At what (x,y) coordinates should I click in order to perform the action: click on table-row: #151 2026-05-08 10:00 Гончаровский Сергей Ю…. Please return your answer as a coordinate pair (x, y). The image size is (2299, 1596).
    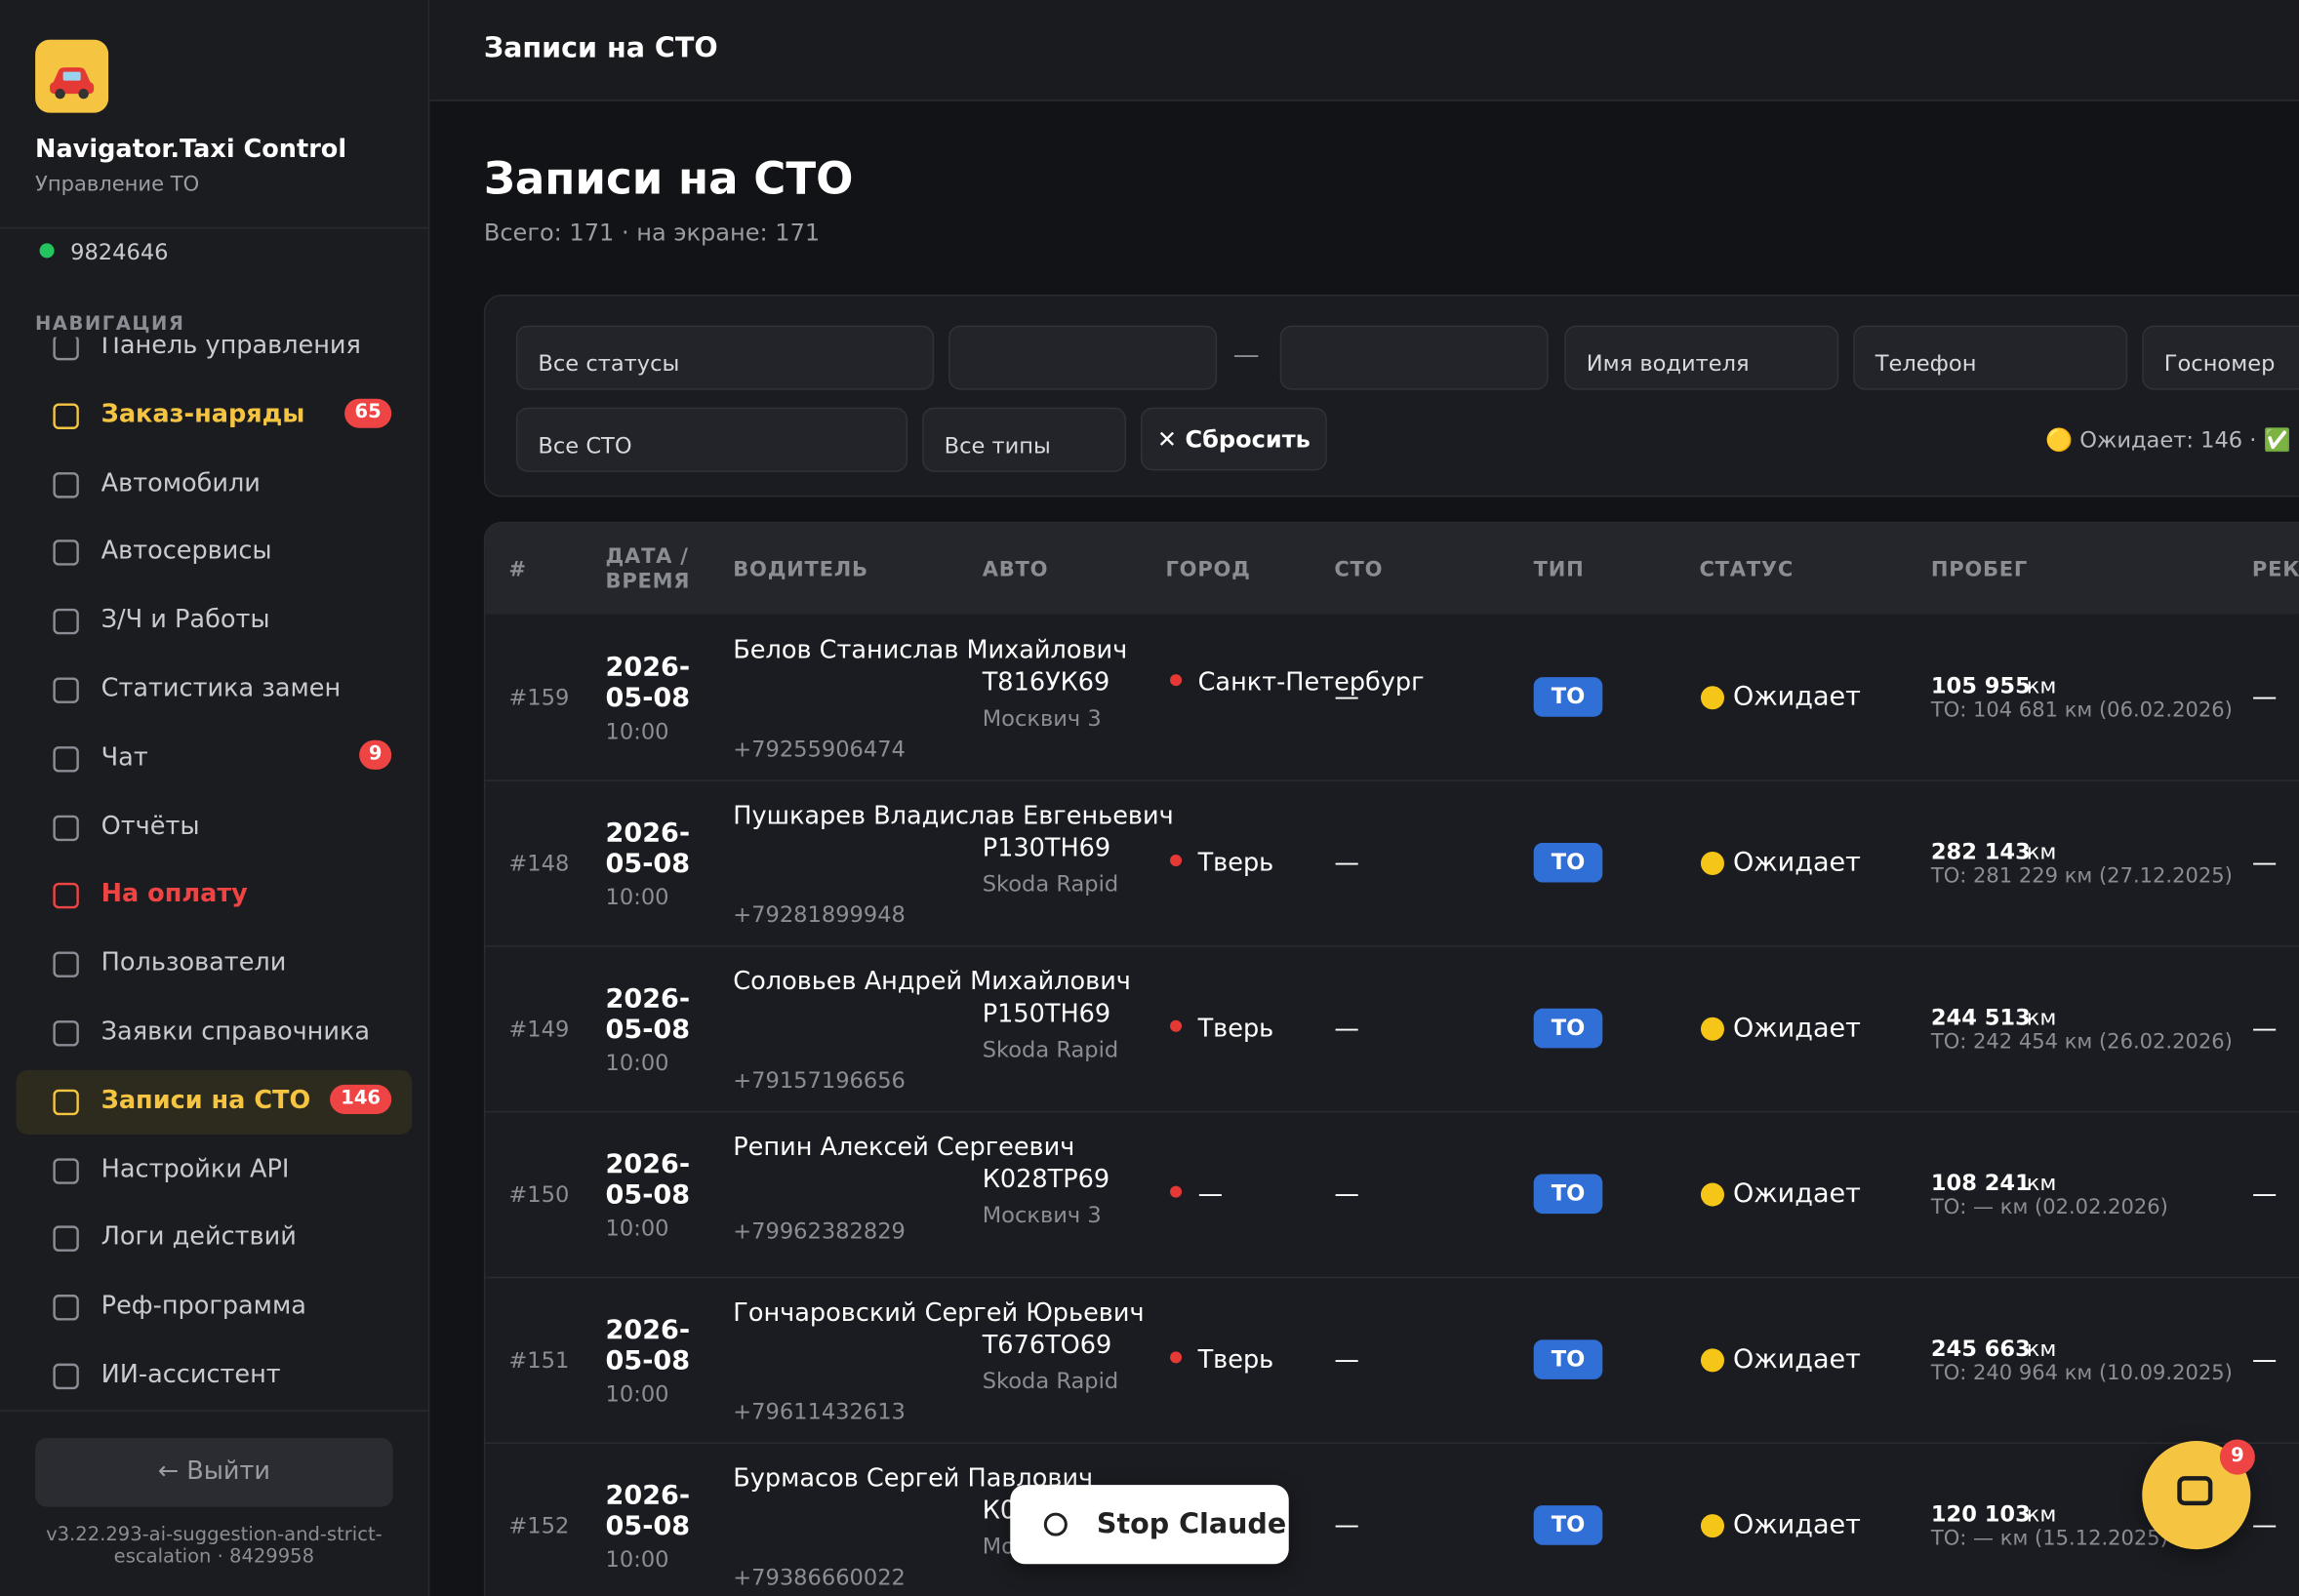
    Looking at the image, I should click on (1392, 1362).